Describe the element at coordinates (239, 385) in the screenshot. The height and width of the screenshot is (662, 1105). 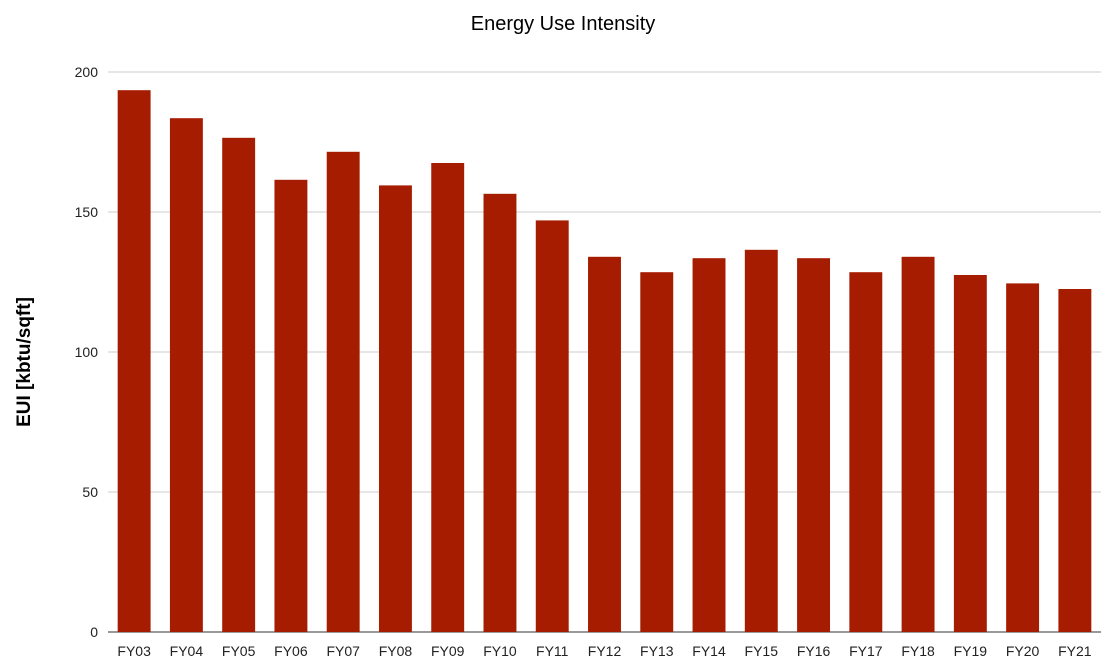
I see `bar-fy05` at that location.